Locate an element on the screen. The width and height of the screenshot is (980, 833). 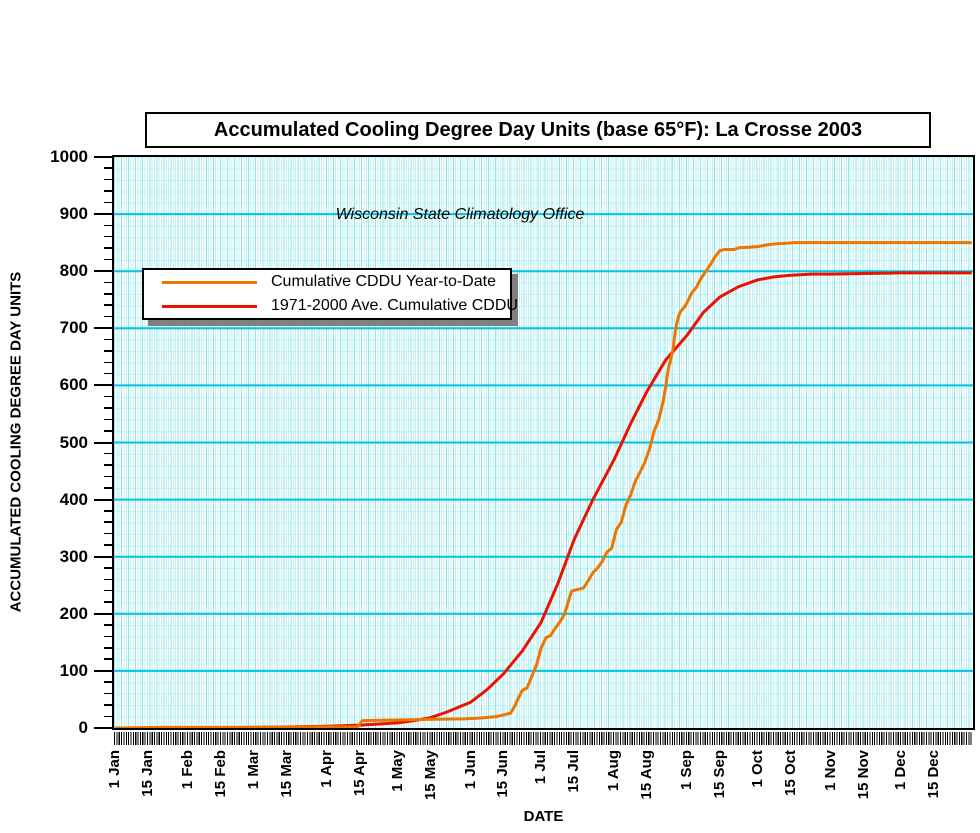
x-tick-label: 15 Jan is located at coordinates (148, 773).